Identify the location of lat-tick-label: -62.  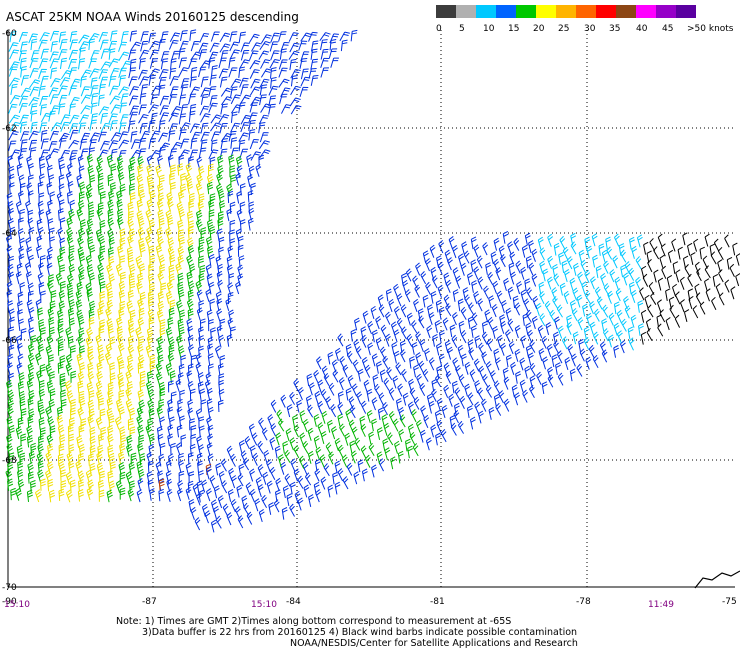
(9, 129).